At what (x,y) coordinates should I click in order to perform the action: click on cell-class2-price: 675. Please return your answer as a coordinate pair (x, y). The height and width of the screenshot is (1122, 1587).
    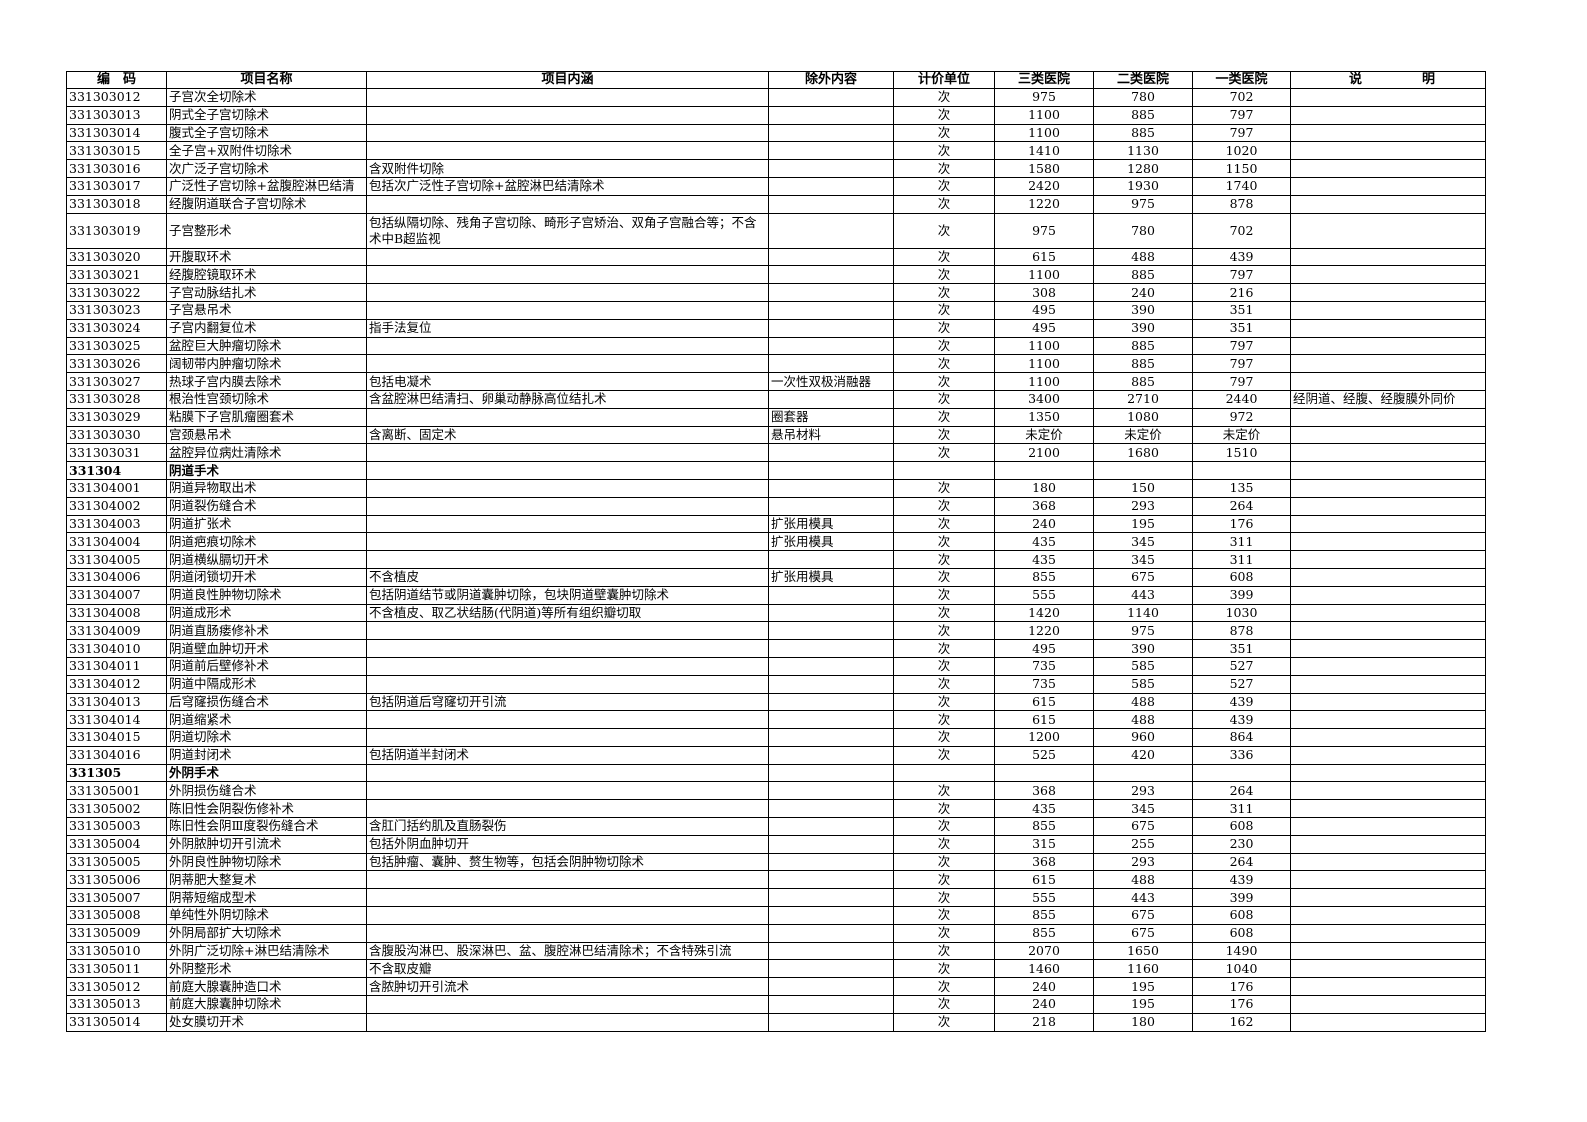
    Looking at the image, I should click on (1143, 826).